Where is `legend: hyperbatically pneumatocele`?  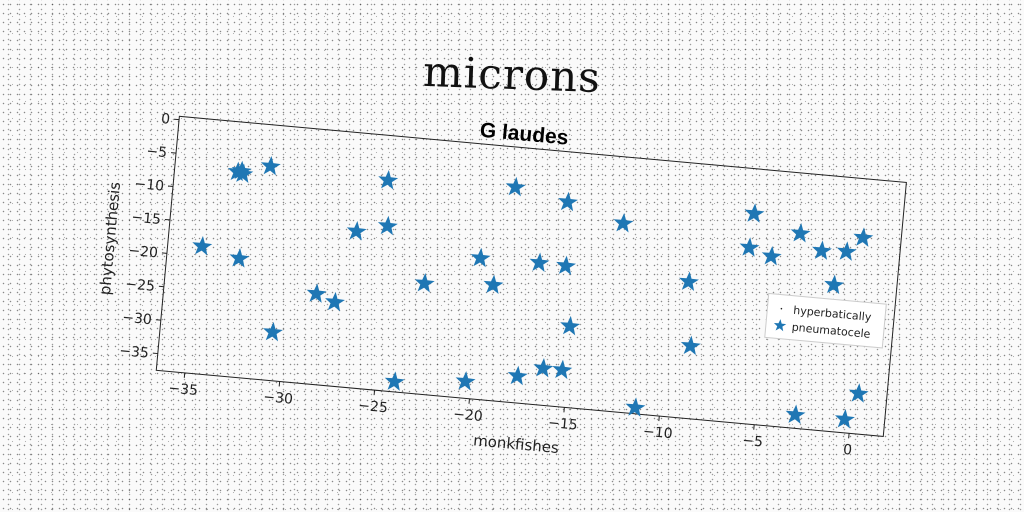
legend: hyperbatically pneumatocele is located at coordinates (825, 320).